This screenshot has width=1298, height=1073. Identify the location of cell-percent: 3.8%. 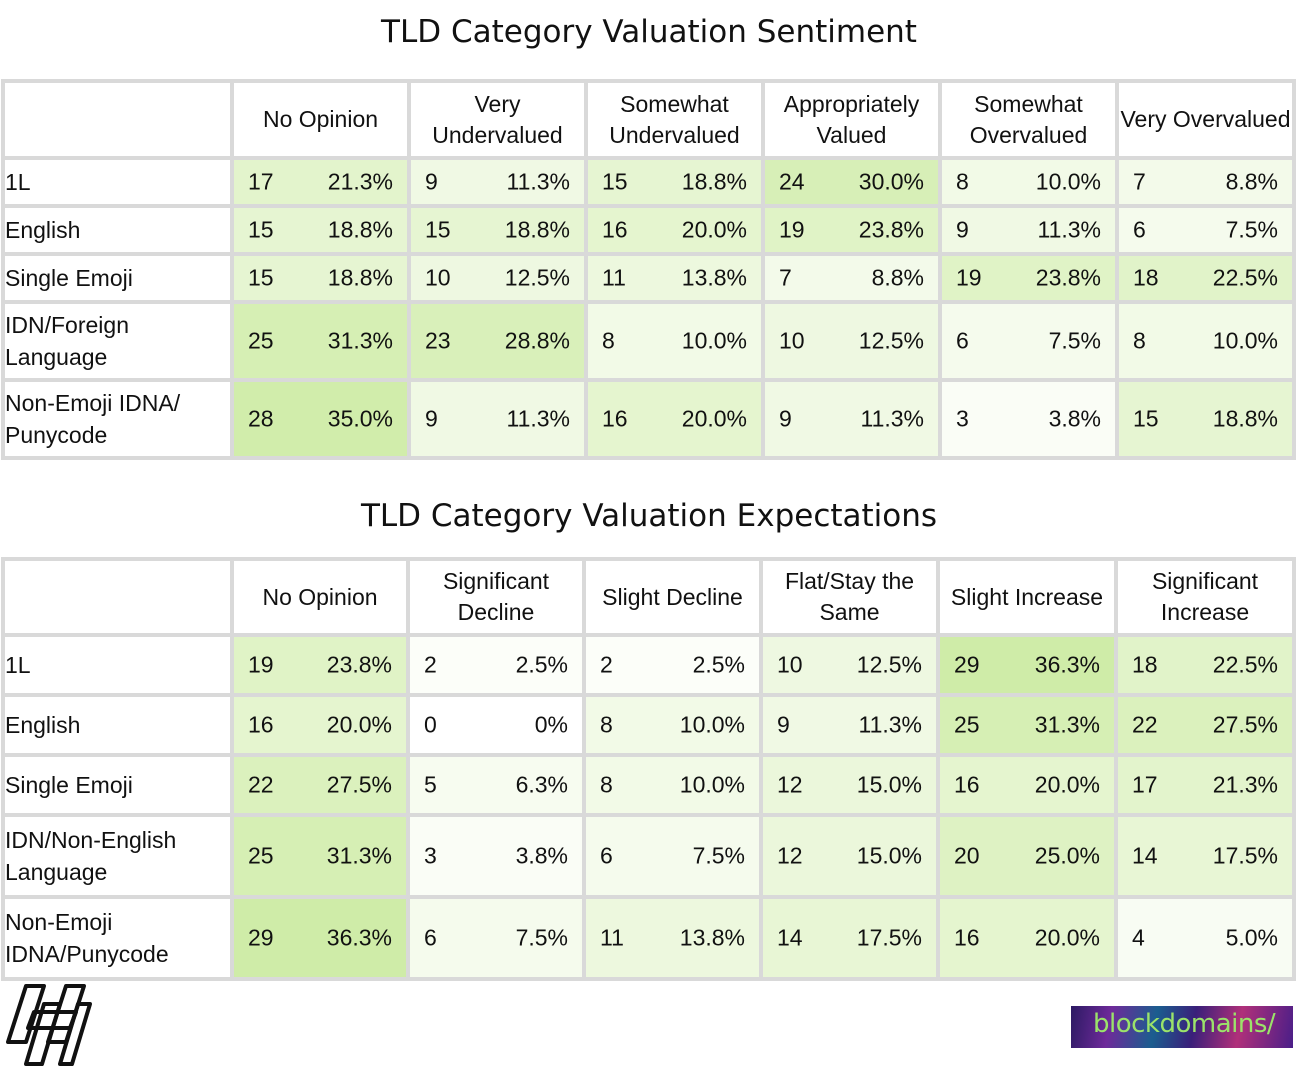
(541, 855).